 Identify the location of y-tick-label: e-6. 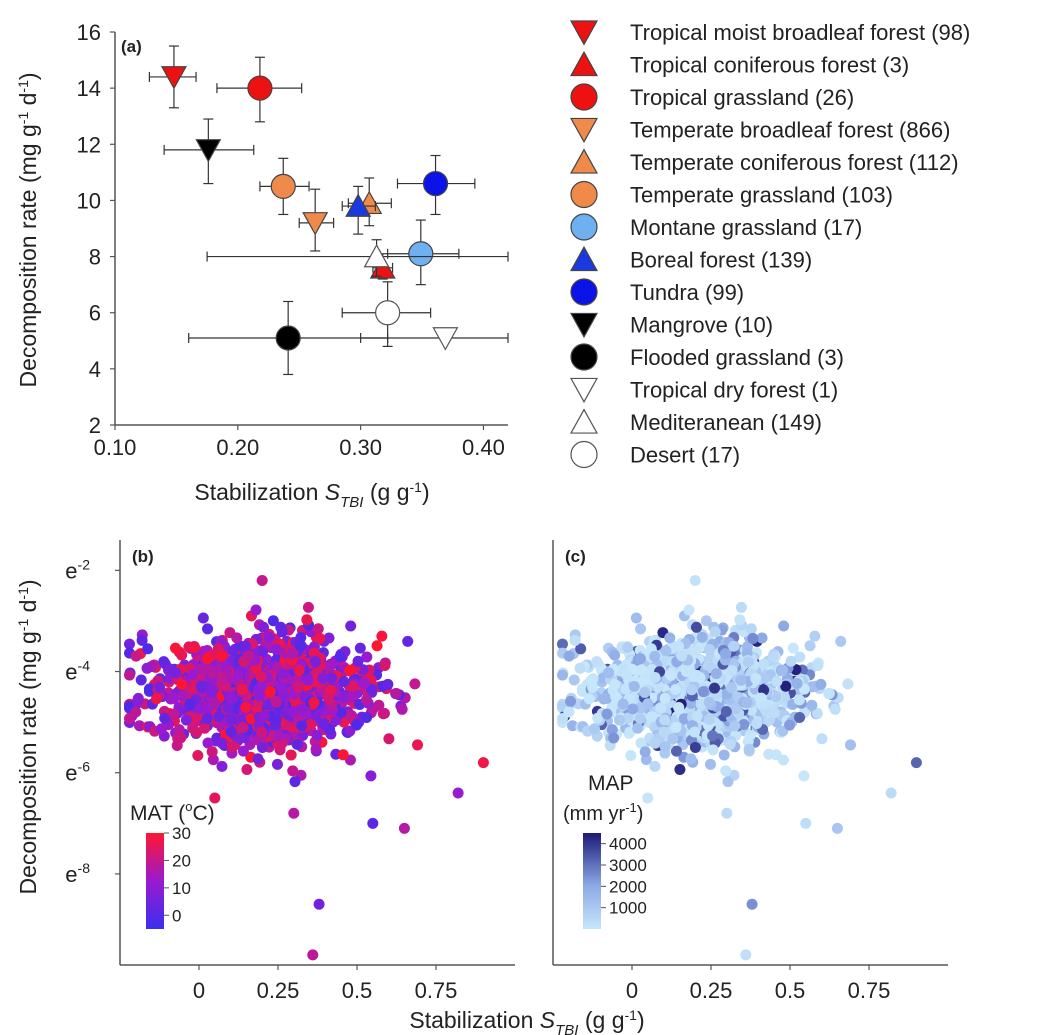
(77, 772).